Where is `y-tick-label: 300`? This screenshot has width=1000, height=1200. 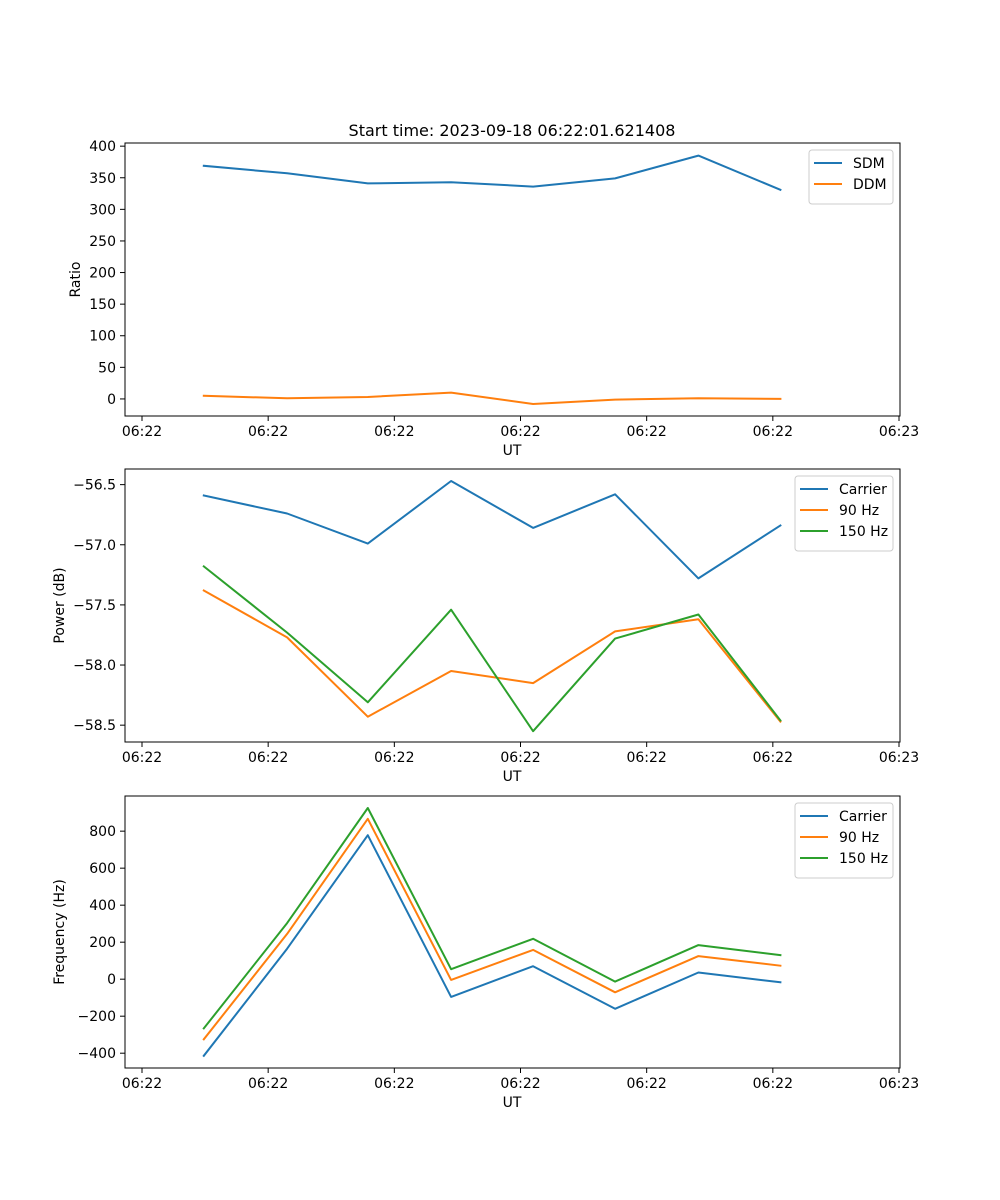
y-tick-label: 300 is located at coordinates (102, 210).